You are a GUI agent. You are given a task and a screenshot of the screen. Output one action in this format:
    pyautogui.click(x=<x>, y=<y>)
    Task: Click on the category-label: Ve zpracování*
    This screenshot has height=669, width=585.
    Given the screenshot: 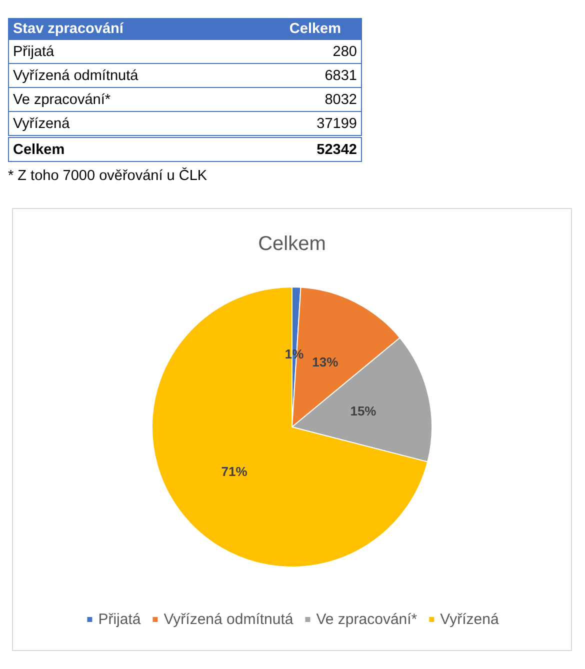 What is the action you would take?
    pyautogui.click(x=121, y=100)
    